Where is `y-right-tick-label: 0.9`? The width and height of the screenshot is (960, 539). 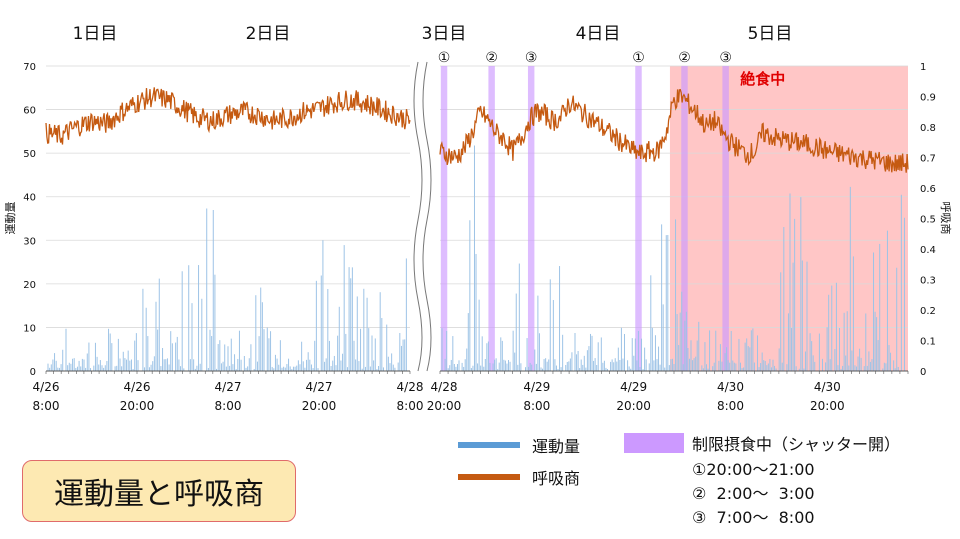 y-right-tick-label: 0.9 is located at coordinates (928, 98).